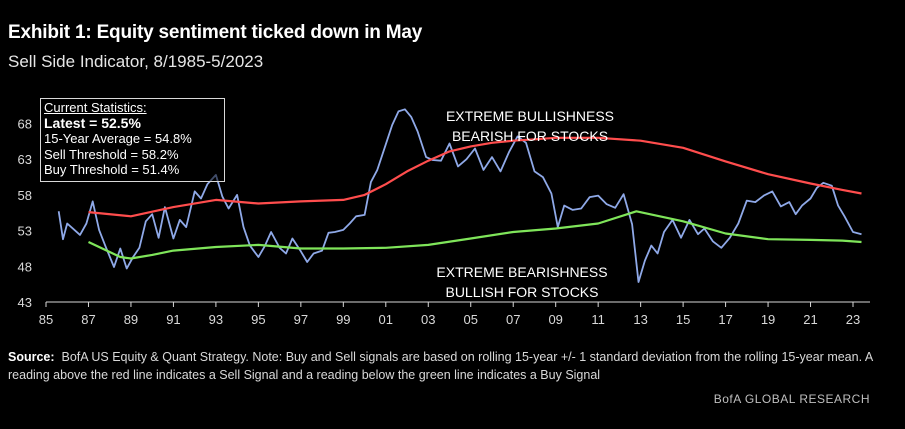 The width and height of the screenshot is (905, 429). What do you see at coordinates (173, 319) in the screenshot?
I see `x-tick-label: 91` at bounding box center [173, 319].